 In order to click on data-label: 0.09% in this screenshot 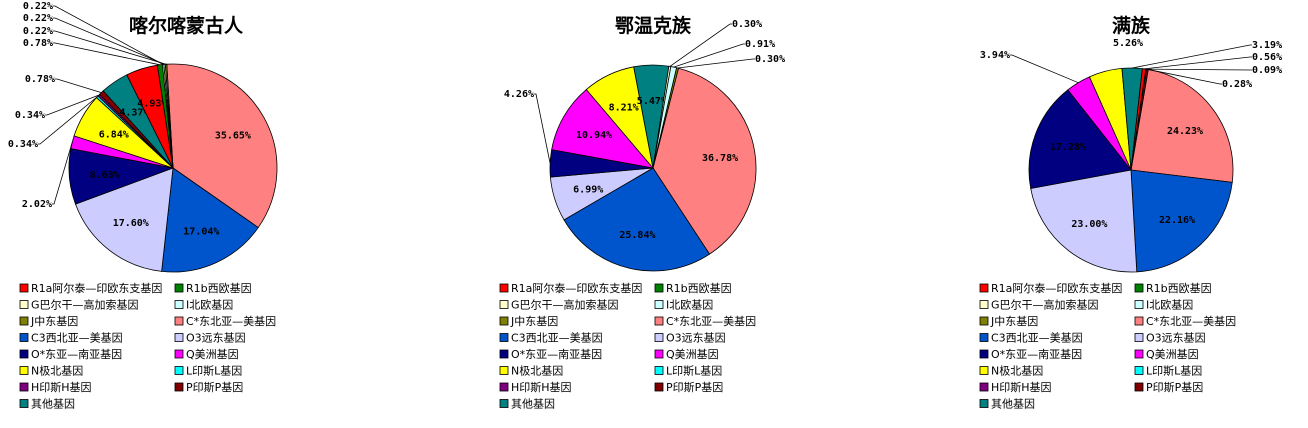, I will do `click(1267, 70)`.